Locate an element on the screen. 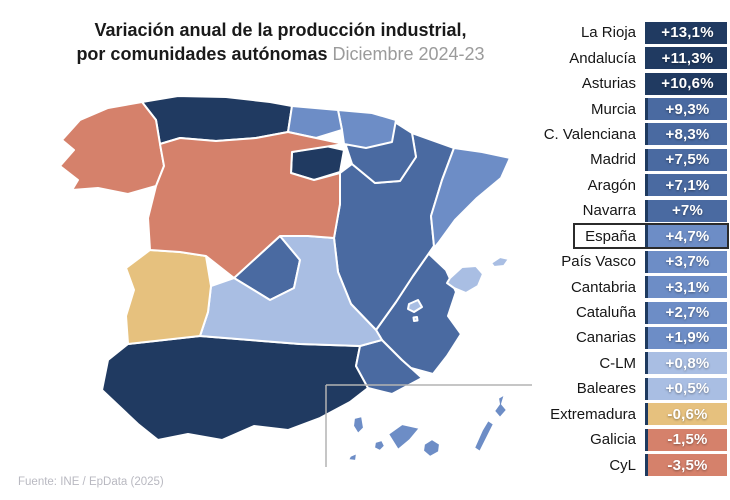 Image resolution: width=730 pixels, height=500 pixels. list-rowbox: Aragón +7,1% is located at coordinates (652, 185).